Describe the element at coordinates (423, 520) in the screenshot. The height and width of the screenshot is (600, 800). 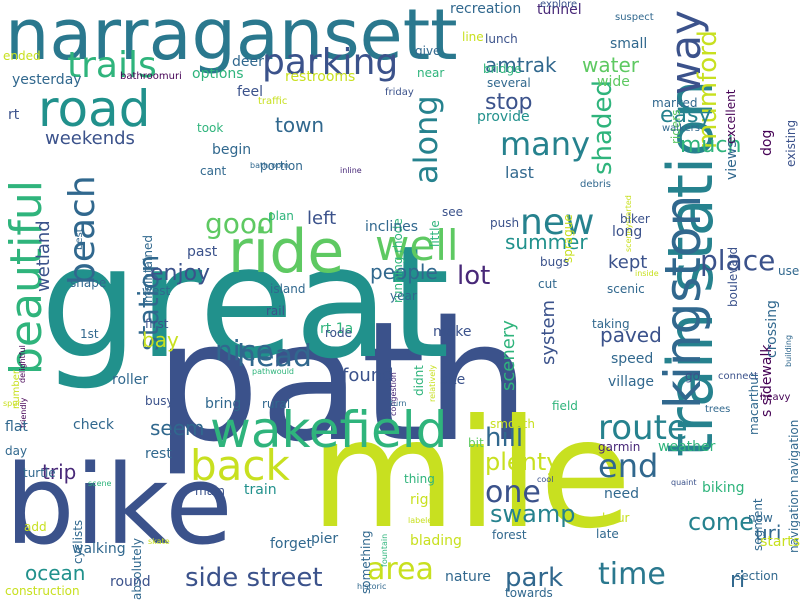
I see `word-labeled: labeled` at that location.